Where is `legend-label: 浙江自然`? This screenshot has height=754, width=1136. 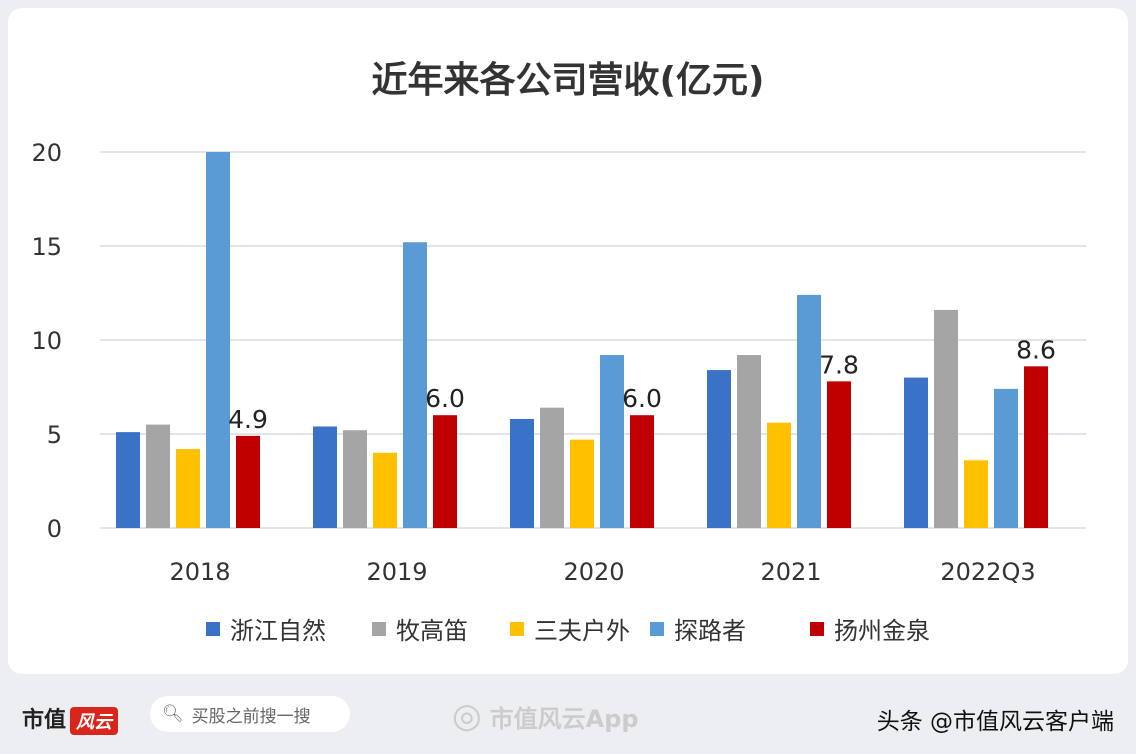 legend-label: 浙江自然 is located at coordinates (278, 631).